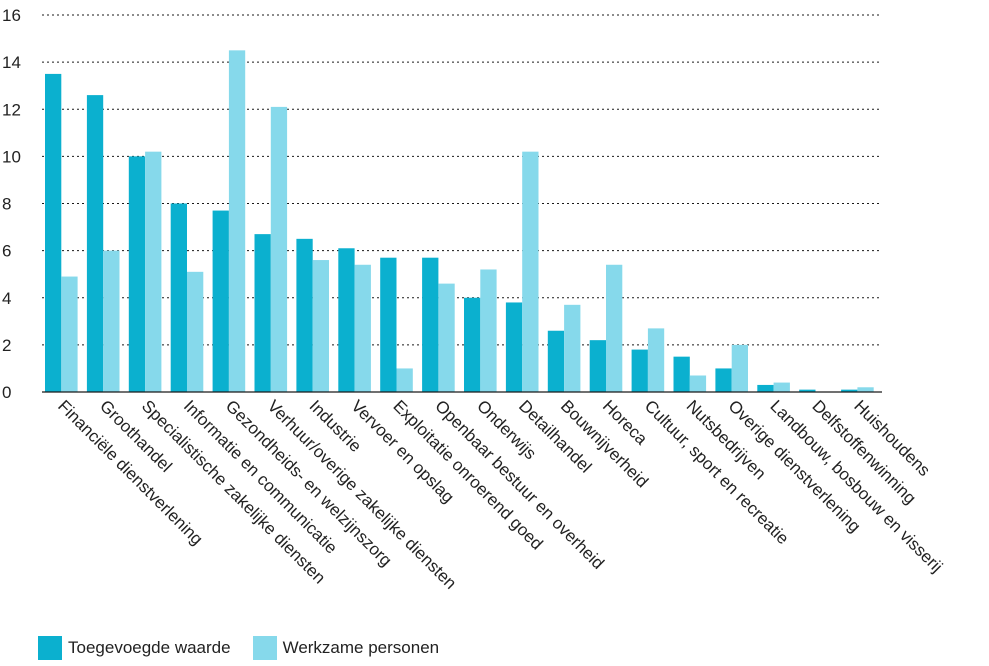  What do you see at coordinates (6, 345) in the screenshot?
I see `y-tick-label: 2` at bounding box center [6, 345].